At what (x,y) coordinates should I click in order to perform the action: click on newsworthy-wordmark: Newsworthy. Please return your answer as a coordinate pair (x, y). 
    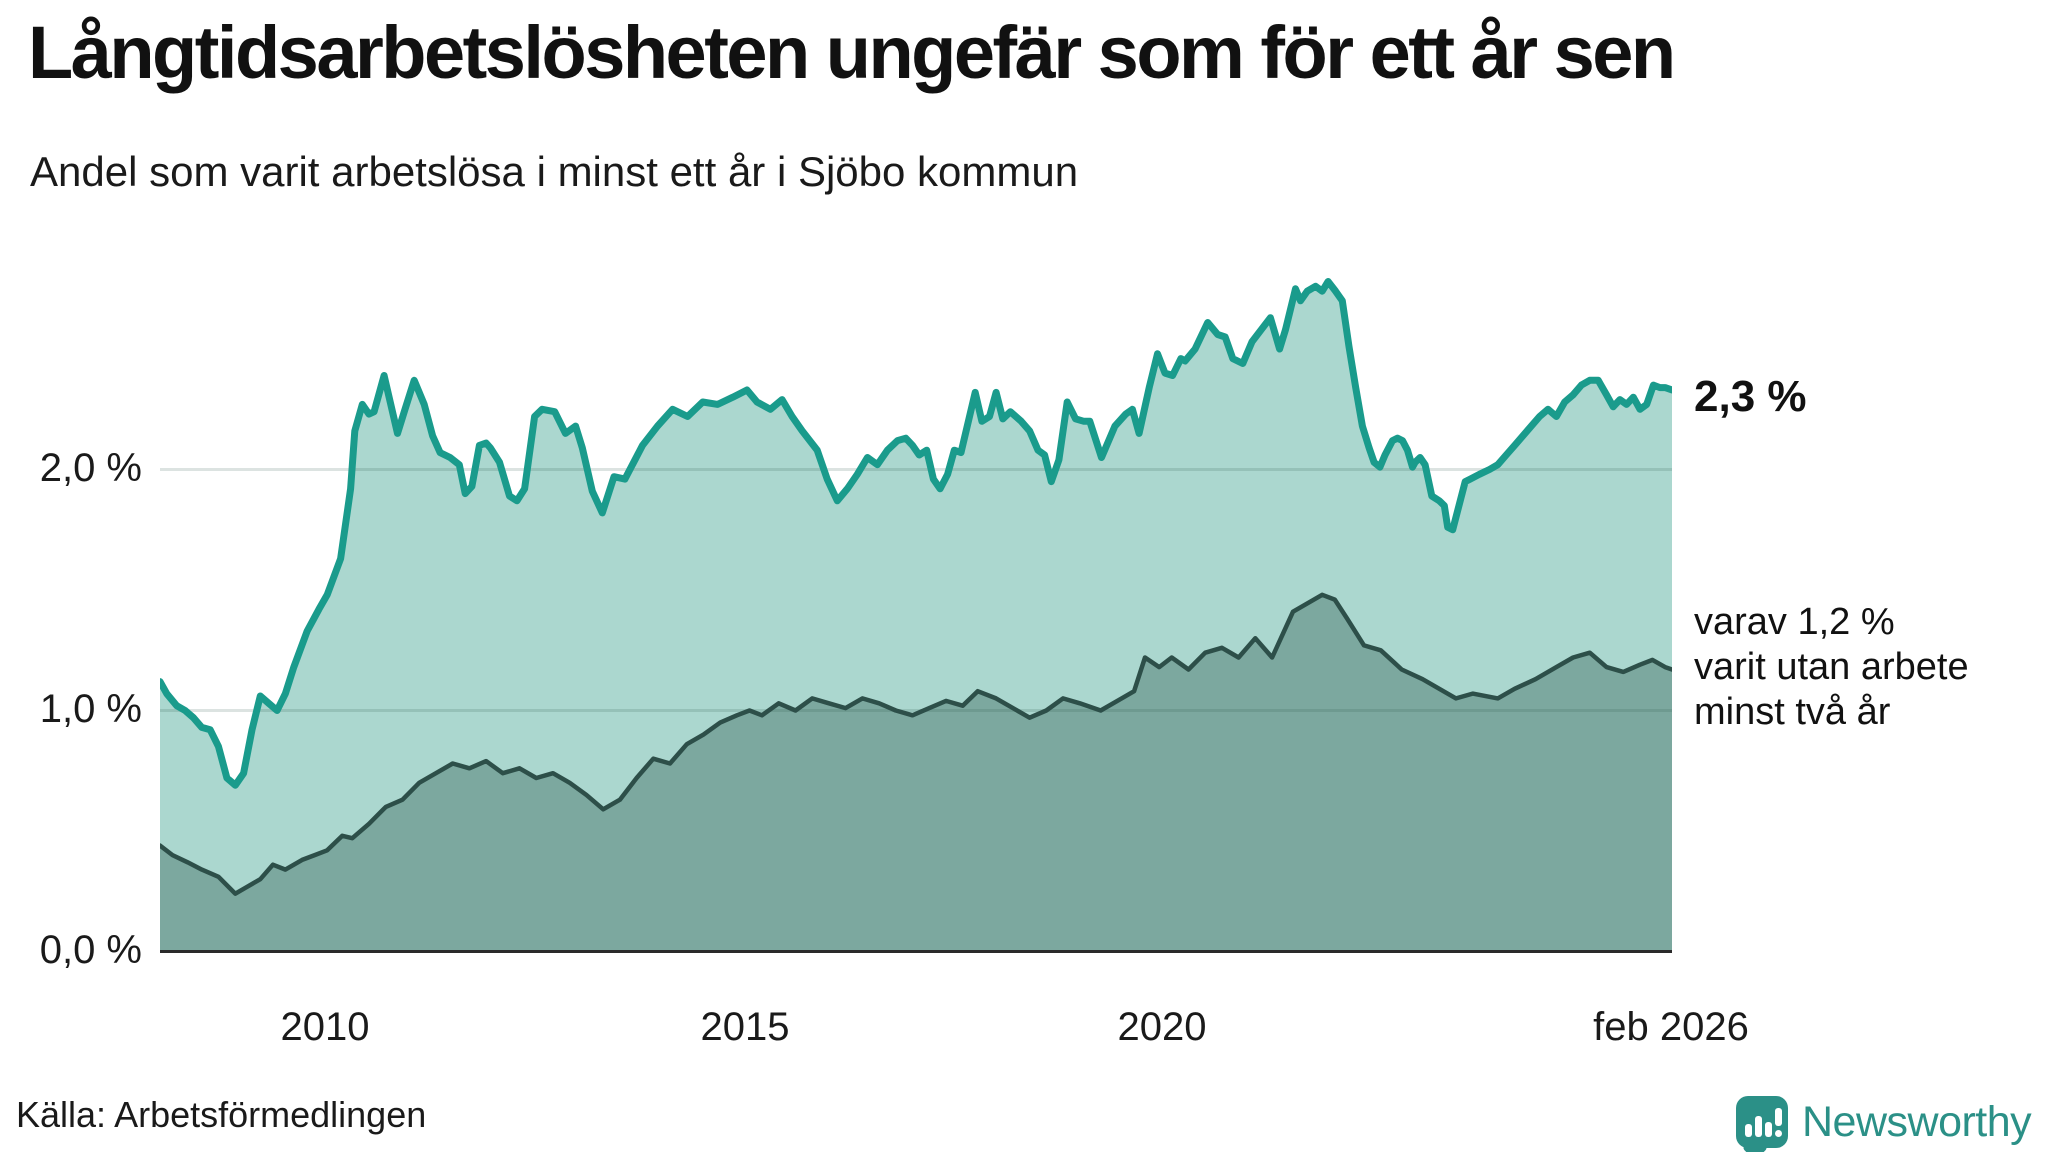
    Looking at the image, I should click on (1917, 1121).